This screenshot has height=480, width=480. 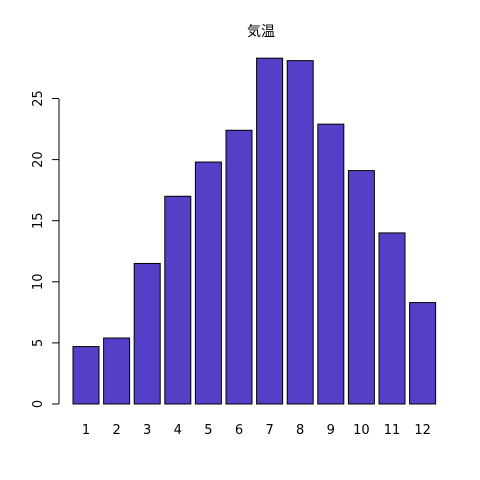 I want to click on x-tick-label: 4, so click(x=178, y=430).